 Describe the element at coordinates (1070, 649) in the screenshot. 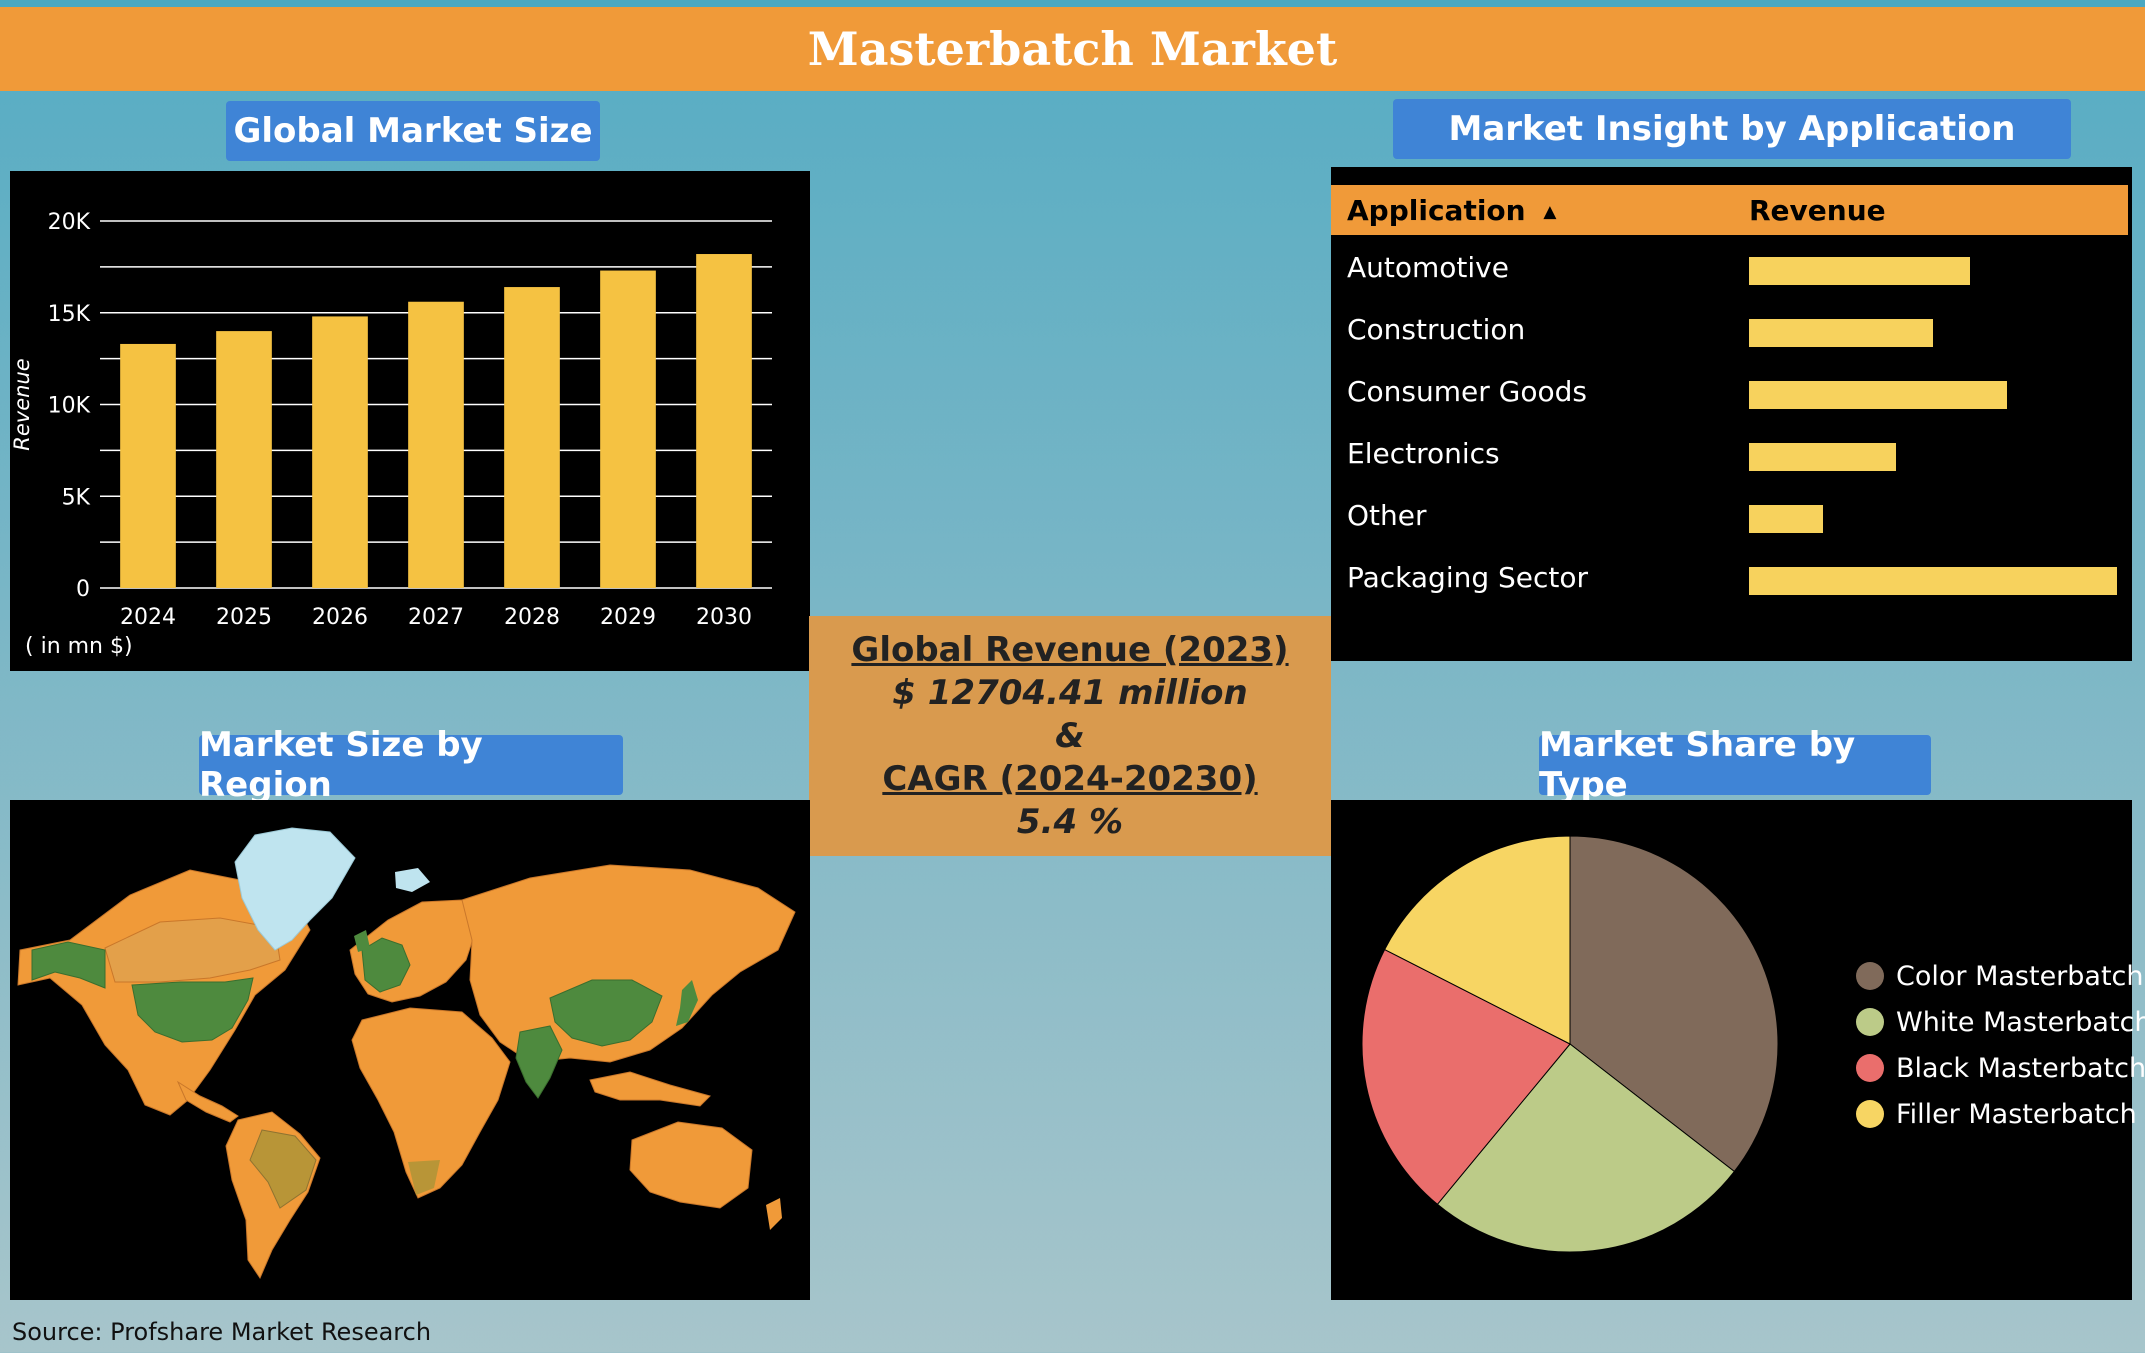

I see `global-revenue-label: Global Revenue (2023)` at that location.